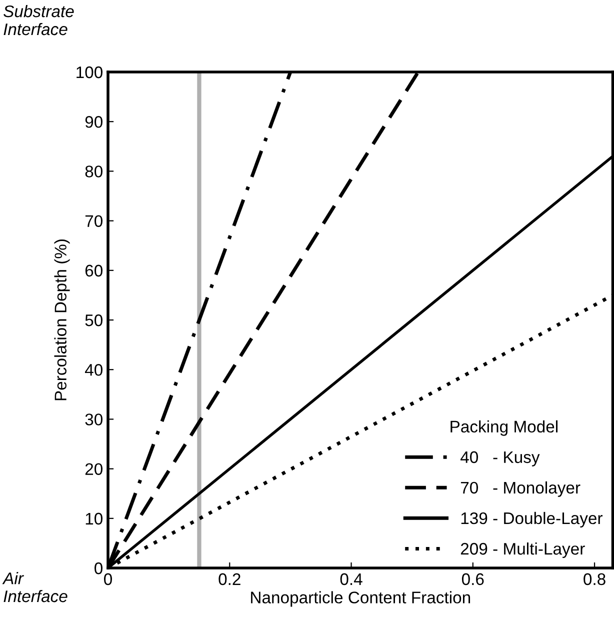 This screenshot has height=625, width=614. Describe the element at coordinates (93, 172) in the screenshot. I see `y-tick-label: 80` at that location.